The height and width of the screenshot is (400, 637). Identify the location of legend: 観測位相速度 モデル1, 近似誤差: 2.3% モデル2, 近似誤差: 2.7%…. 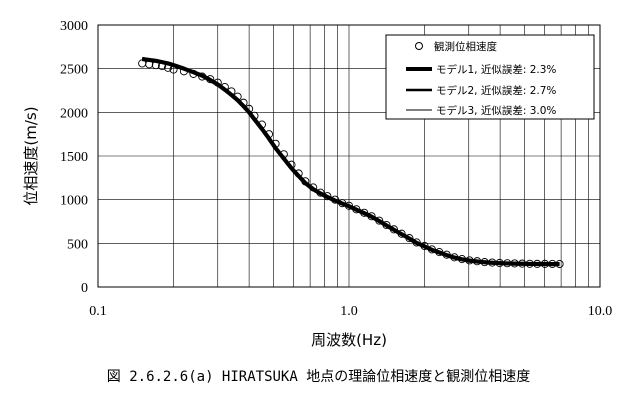
(490, 77).